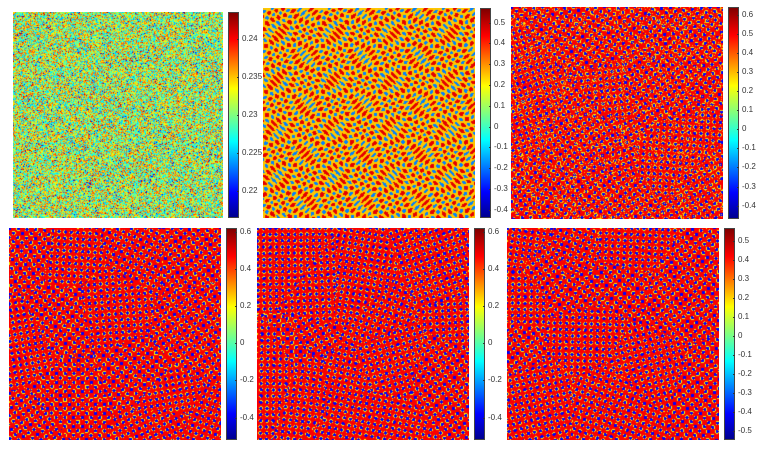 The width and height of the screenshot is (762, 454). What do you see at coordinates (250, 114) in the screenshot?
I see `colorbar-tick-label: 0.23` at bounding box center [250, 114].